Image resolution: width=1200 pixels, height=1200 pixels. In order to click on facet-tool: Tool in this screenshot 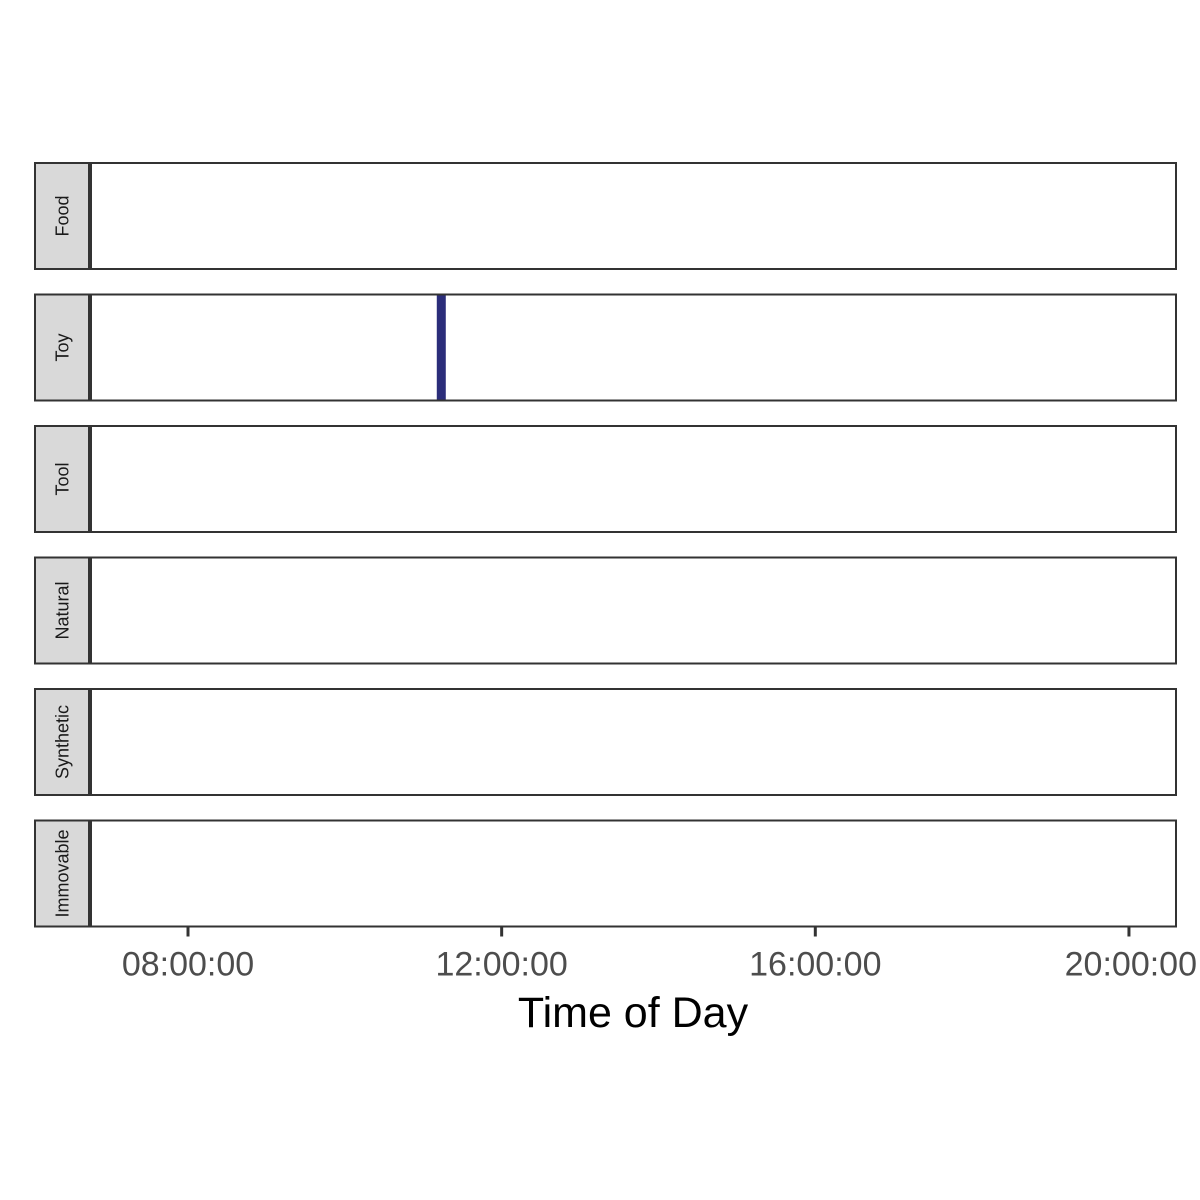, I will do `click(605, 479)`.